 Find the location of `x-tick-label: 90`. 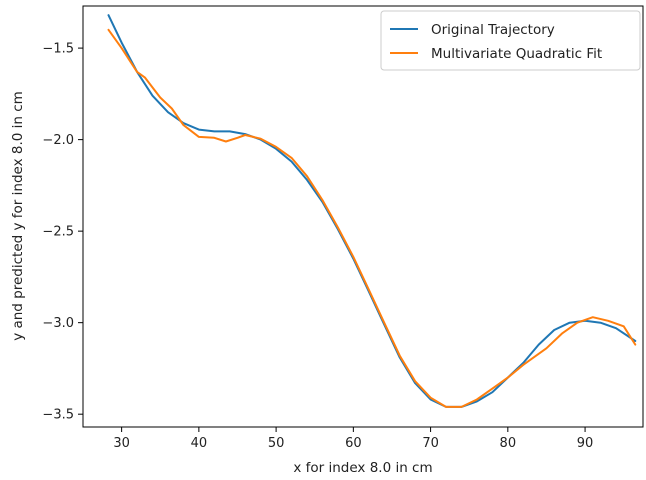

x-tick-label: 90 is located at coordinates (585, 443).